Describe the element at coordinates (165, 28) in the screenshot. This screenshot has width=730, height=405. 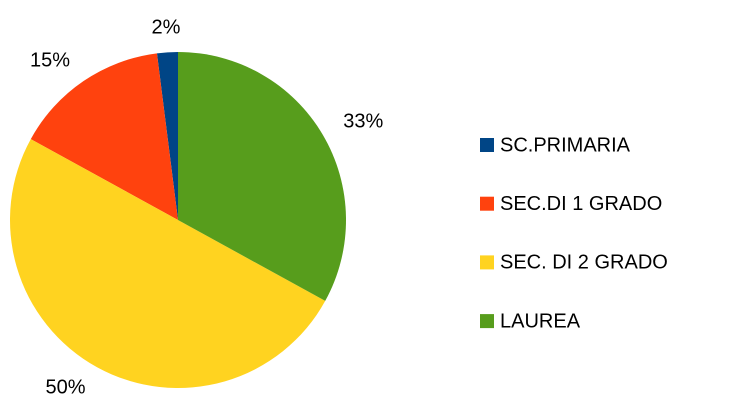
I see `data-label: 2%` at that location.